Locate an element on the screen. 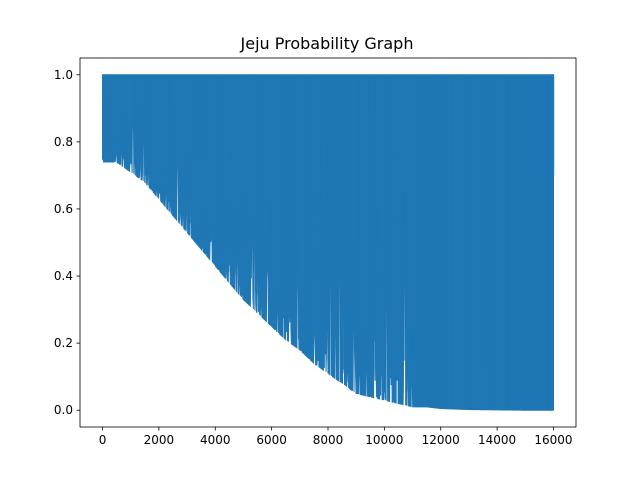  y-axis: 0.0 0.2 0.4 0.6 0.8 1.0 is located at coordinates (67, 242).